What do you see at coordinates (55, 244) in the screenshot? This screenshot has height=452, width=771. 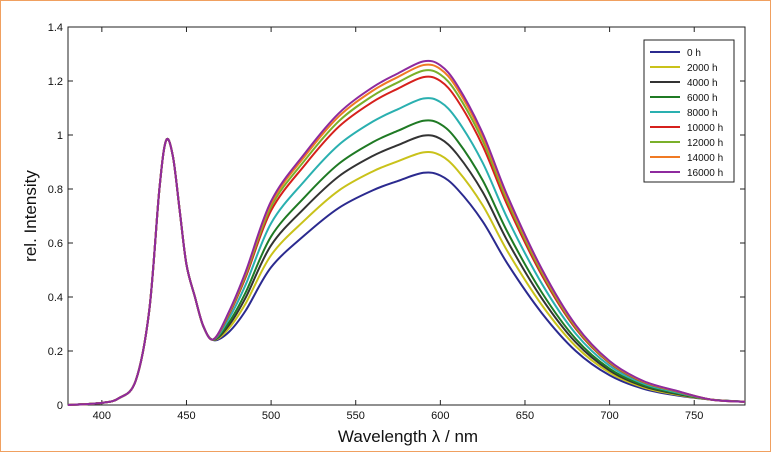 I see `y-tick-label: 0.6` at bounding box center [55, 244].